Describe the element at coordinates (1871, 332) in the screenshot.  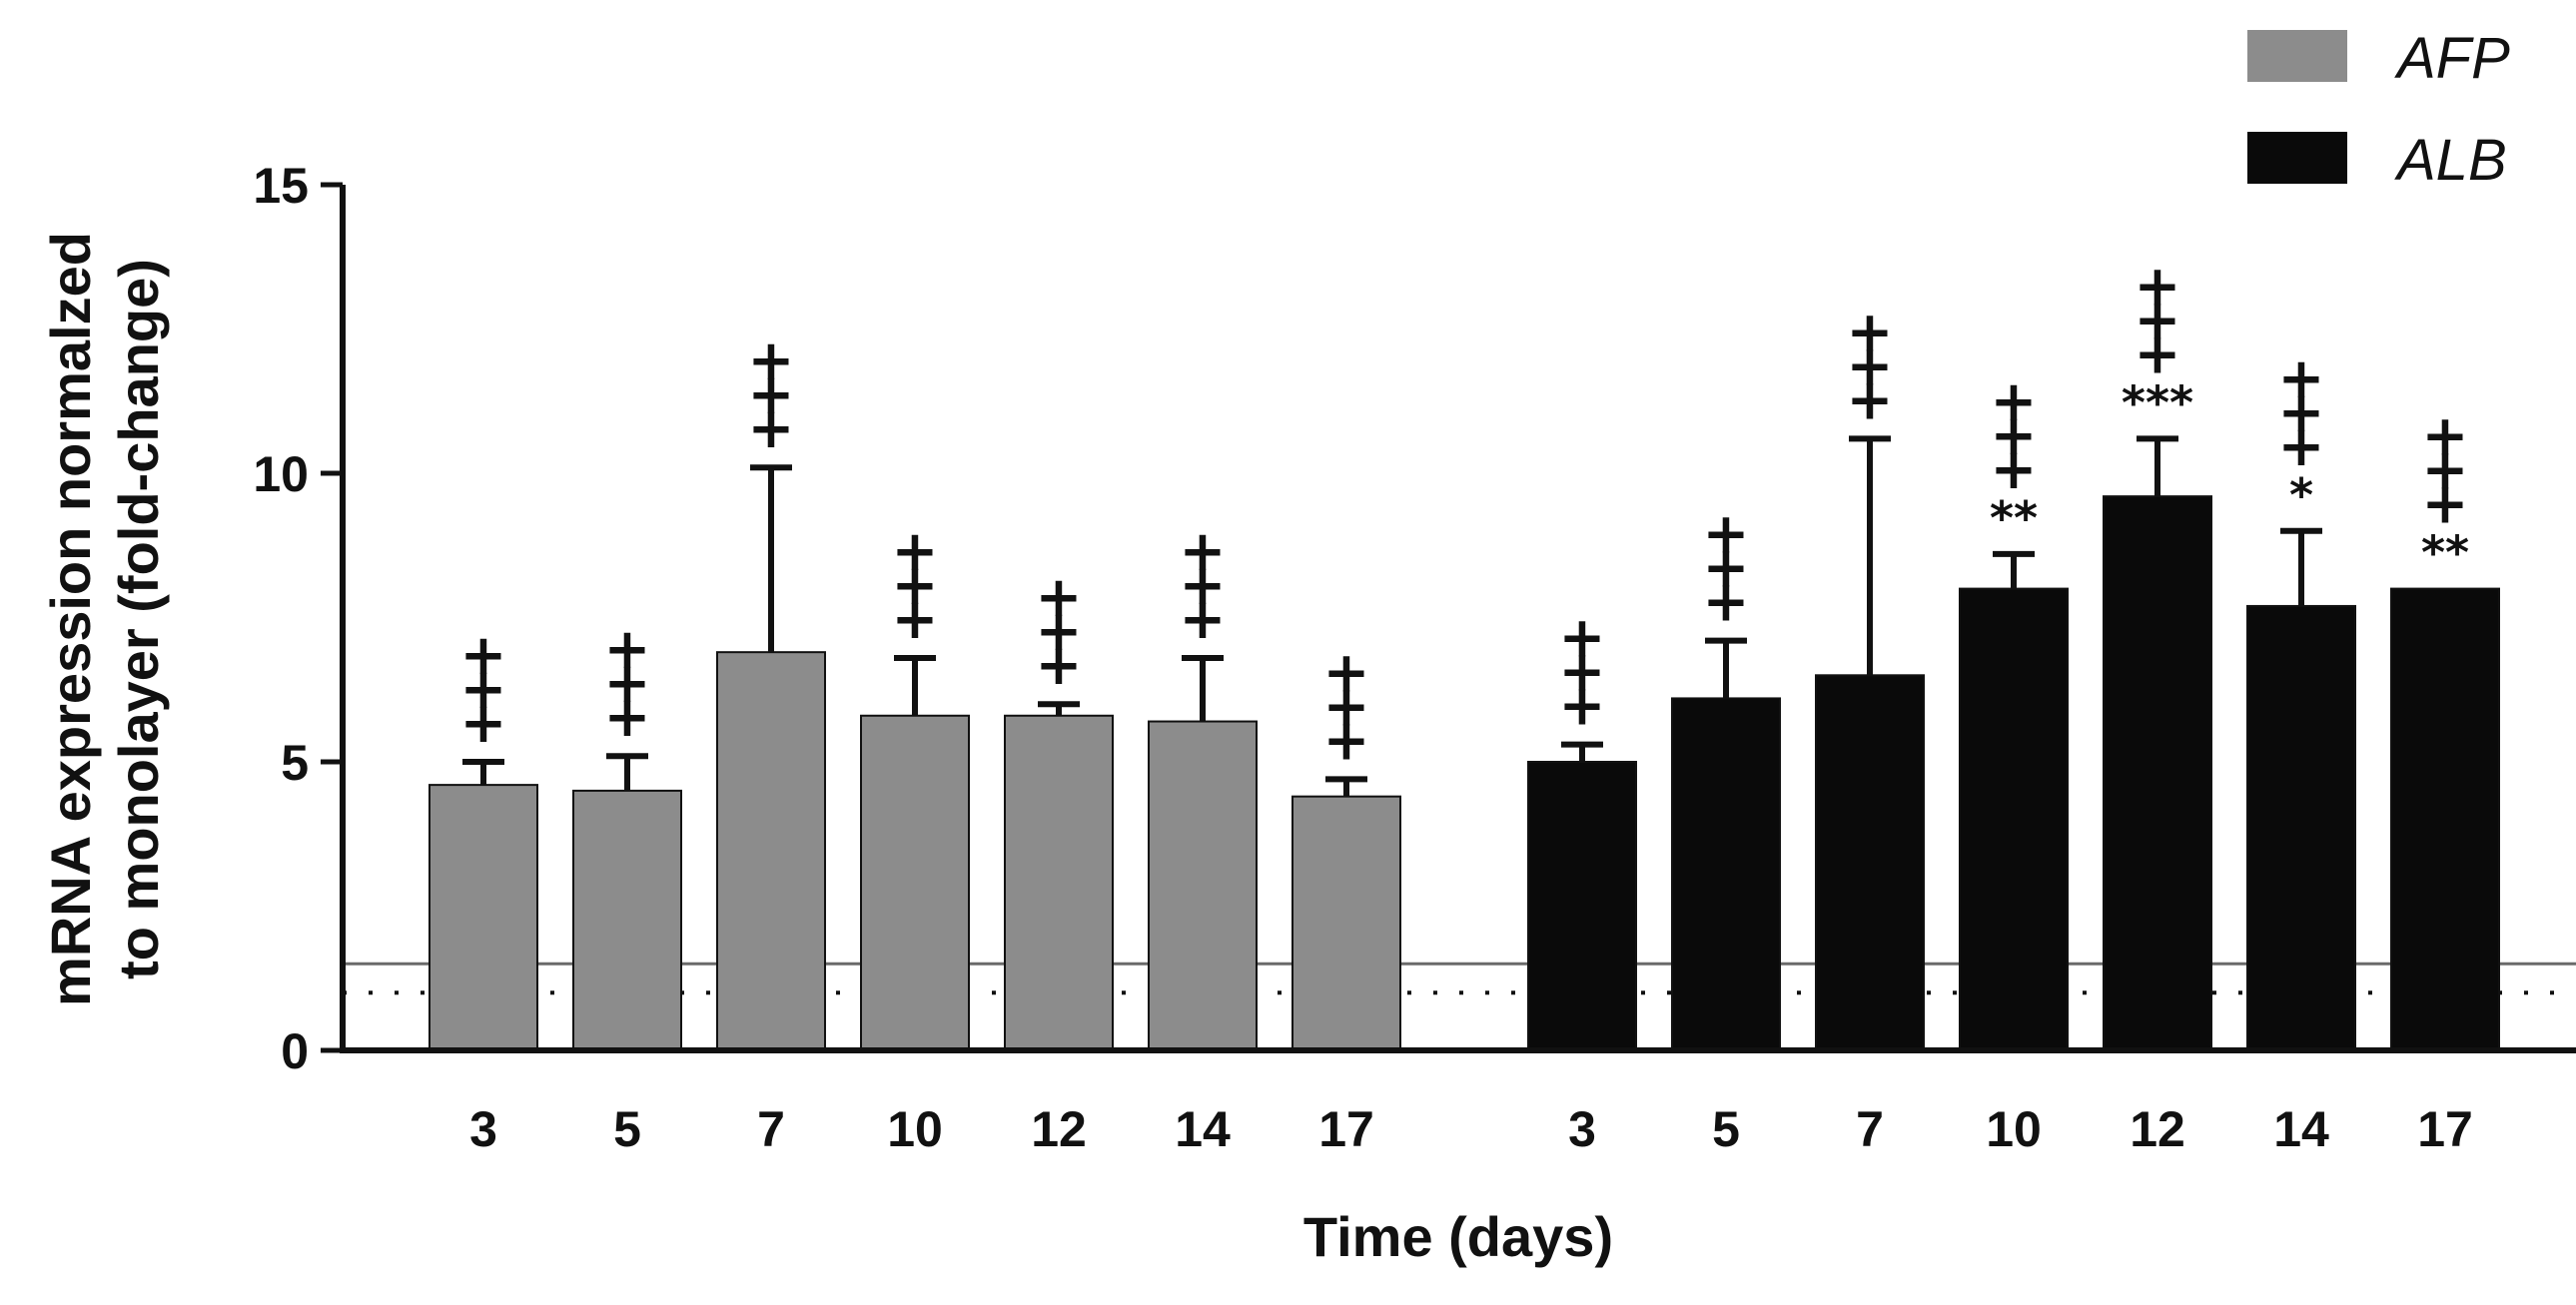
I see `annotation-alb-day-7-2: +` at that location.